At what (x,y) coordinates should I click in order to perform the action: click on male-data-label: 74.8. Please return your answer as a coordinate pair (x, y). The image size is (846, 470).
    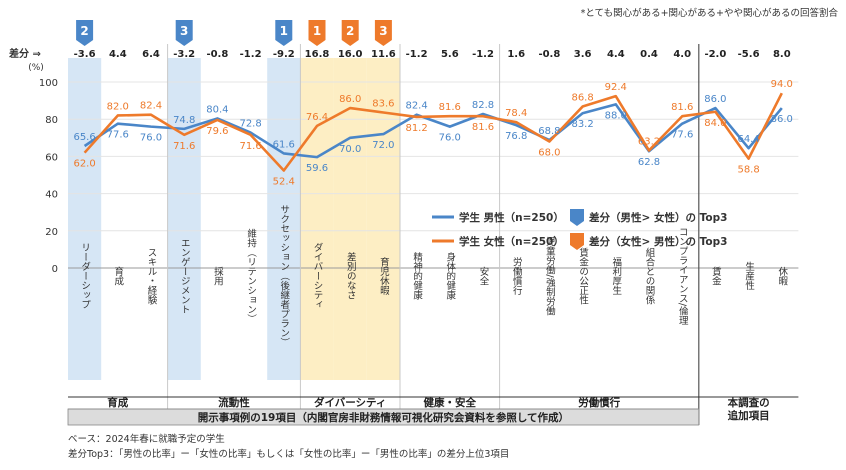
    Looking at the image, I should click on (184, 120).